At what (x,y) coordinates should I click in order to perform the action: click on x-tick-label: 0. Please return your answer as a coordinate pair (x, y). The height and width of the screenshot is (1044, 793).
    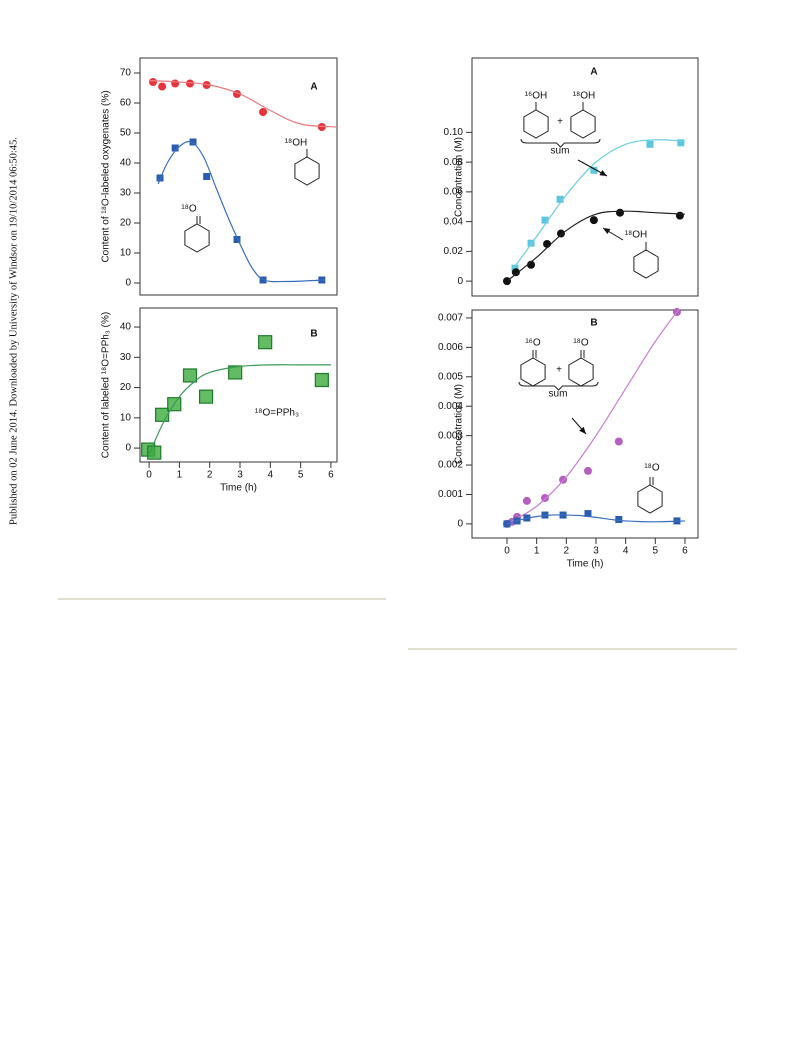
    Looking at the image, I should click on (149, 475).